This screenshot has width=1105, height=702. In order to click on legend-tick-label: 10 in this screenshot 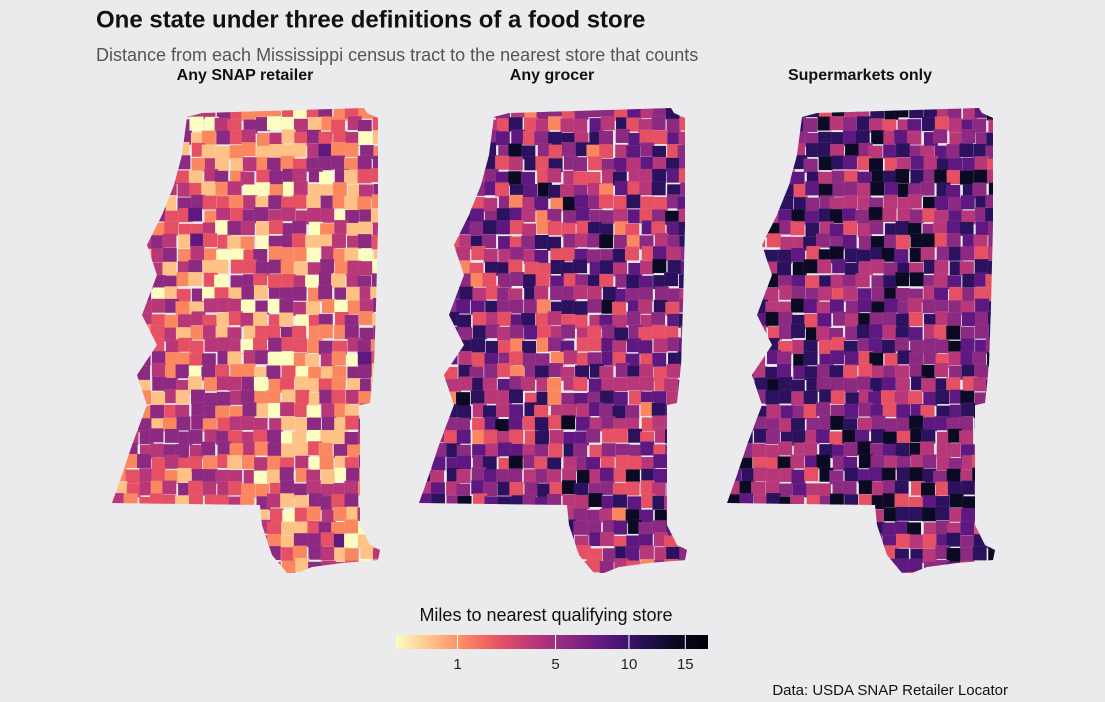, I will do `click(629, 664)`.